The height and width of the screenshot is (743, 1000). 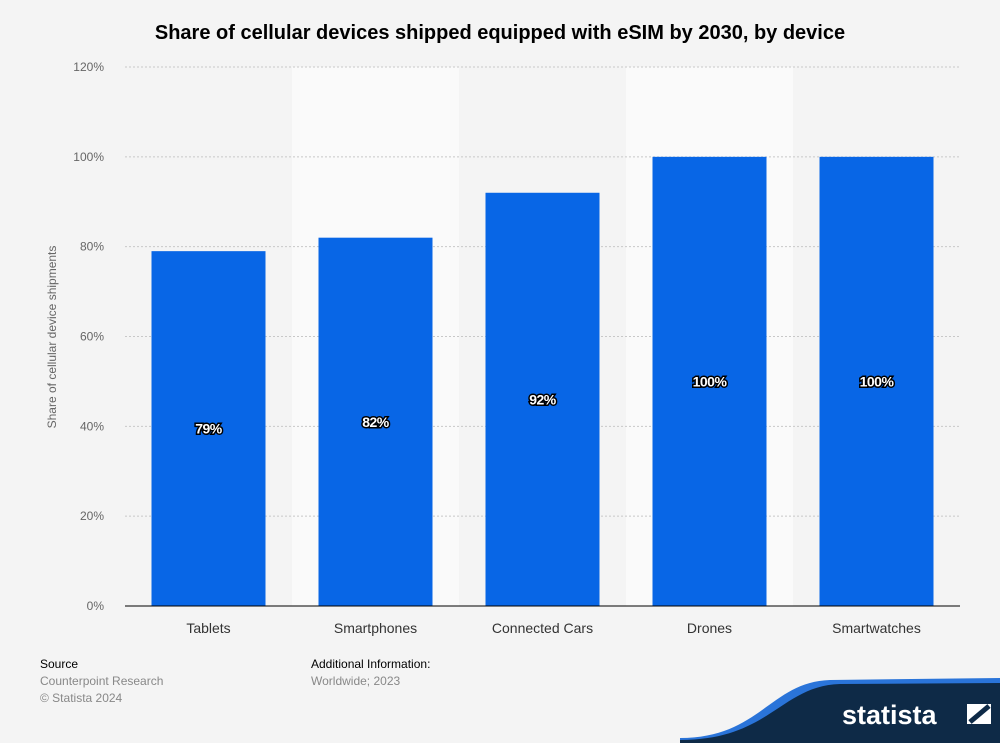 What do you see at coordinates (81, 698) in the screenshot?
I see `copyright: © Statista 2024` at bounding box center [81, 698].